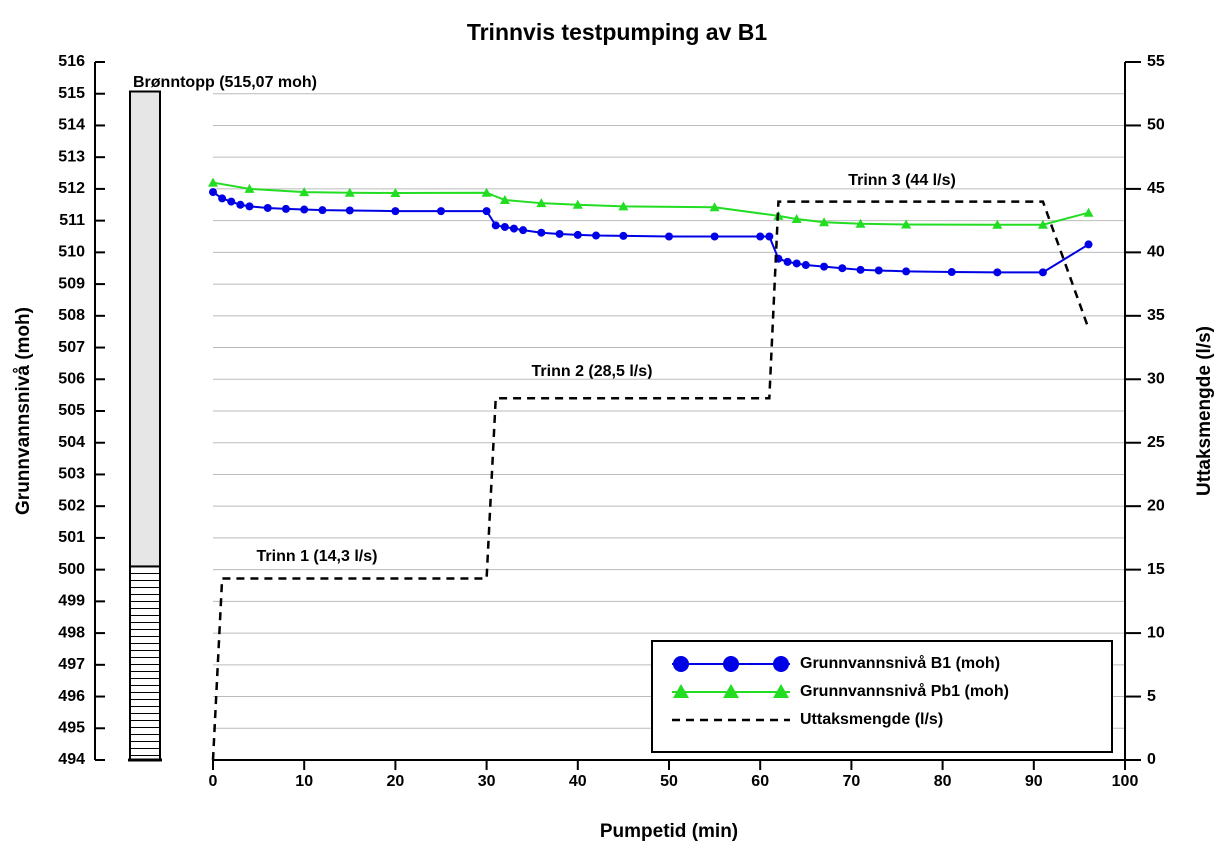  What do you see at coordinates (317, 556) in the screenshot?
I see `annotation: Trinn 1 (14,3 l/s)` at bounding box center [317, 556].